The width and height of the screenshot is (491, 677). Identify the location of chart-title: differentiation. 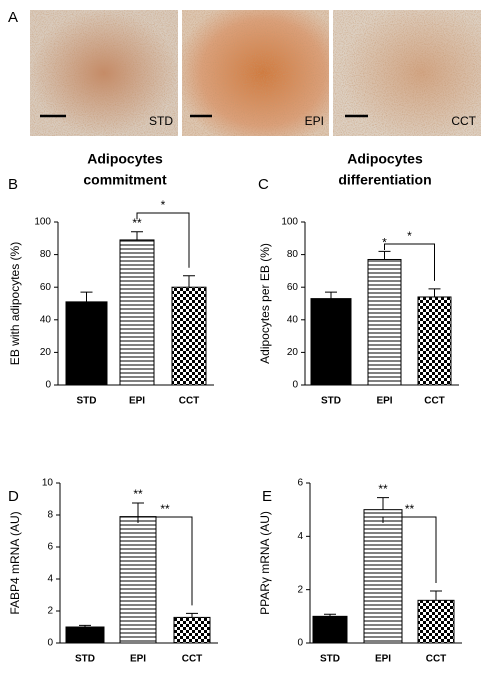
(384, 180).